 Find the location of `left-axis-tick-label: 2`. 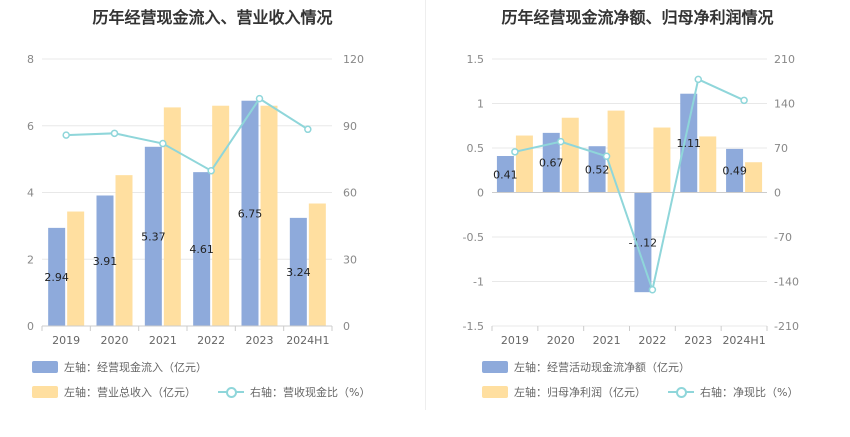

left-axis-tick-label: 2 is located at coordinates (30, 259).